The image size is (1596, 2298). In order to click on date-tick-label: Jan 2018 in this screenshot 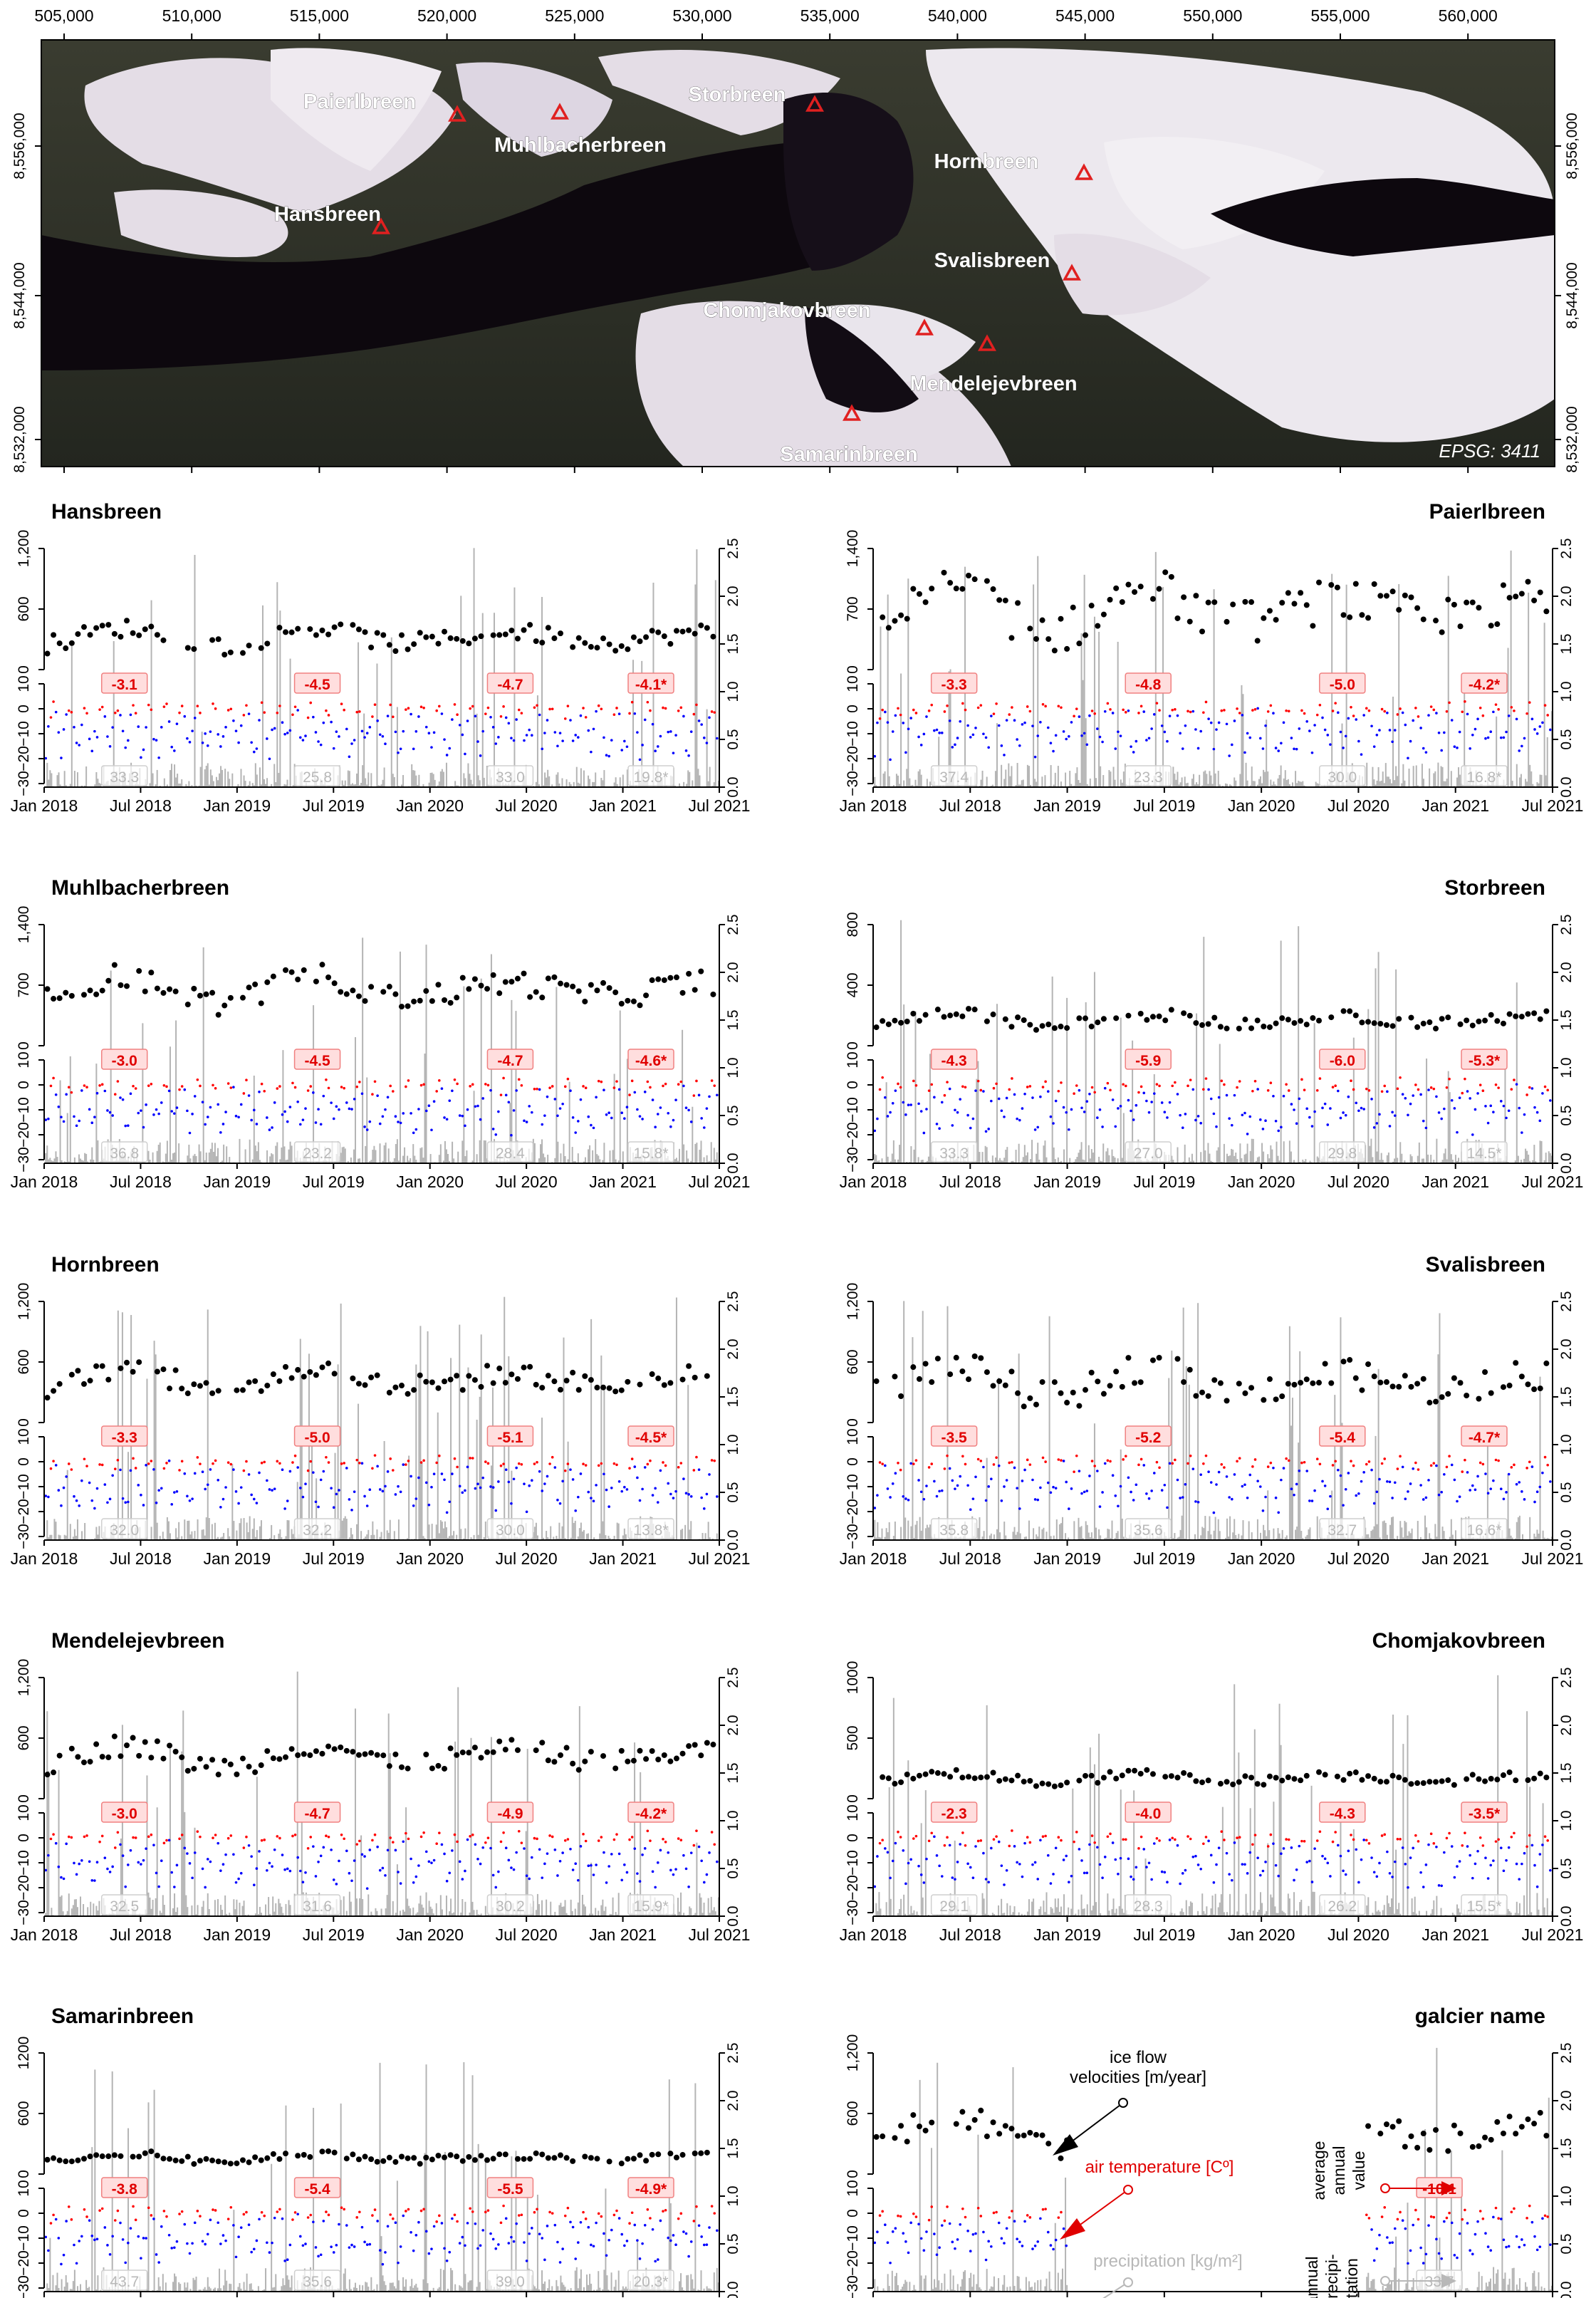, I will do `click(873, 1182)`.